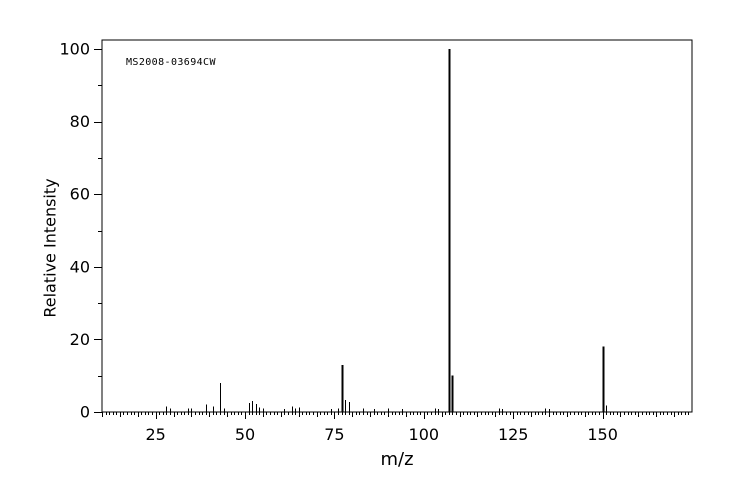 The height and width of the screenshot is (500, 744). What do you see at coordinates (602, 434) in the screenshot?
I see `x-tick-label: 150` at bounding box center [602, 434].